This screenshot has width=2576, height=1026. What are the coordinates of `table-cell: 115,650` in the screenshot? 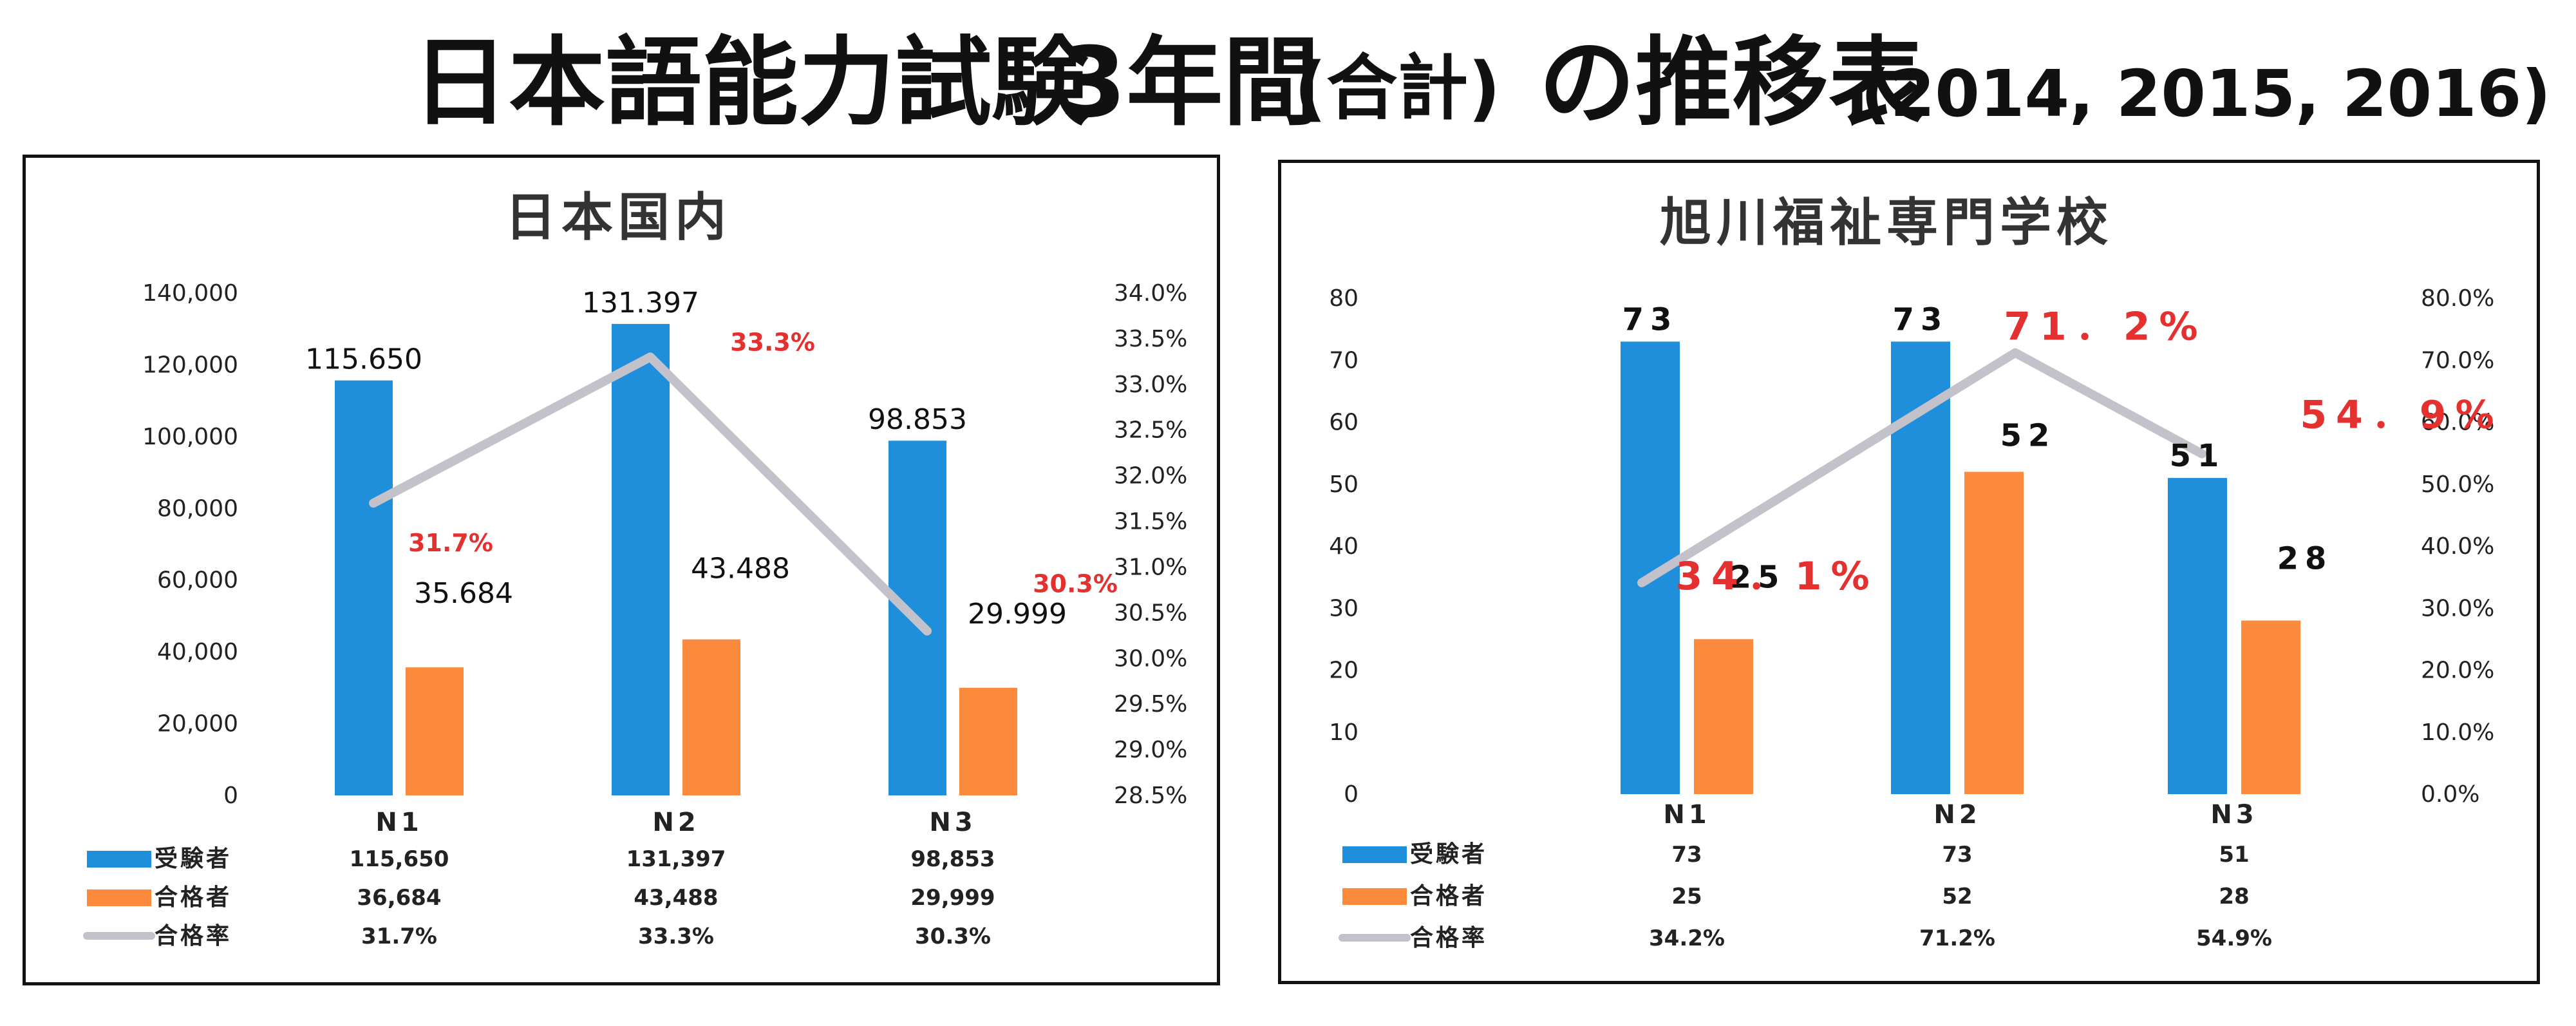 It's located at (399, 859).